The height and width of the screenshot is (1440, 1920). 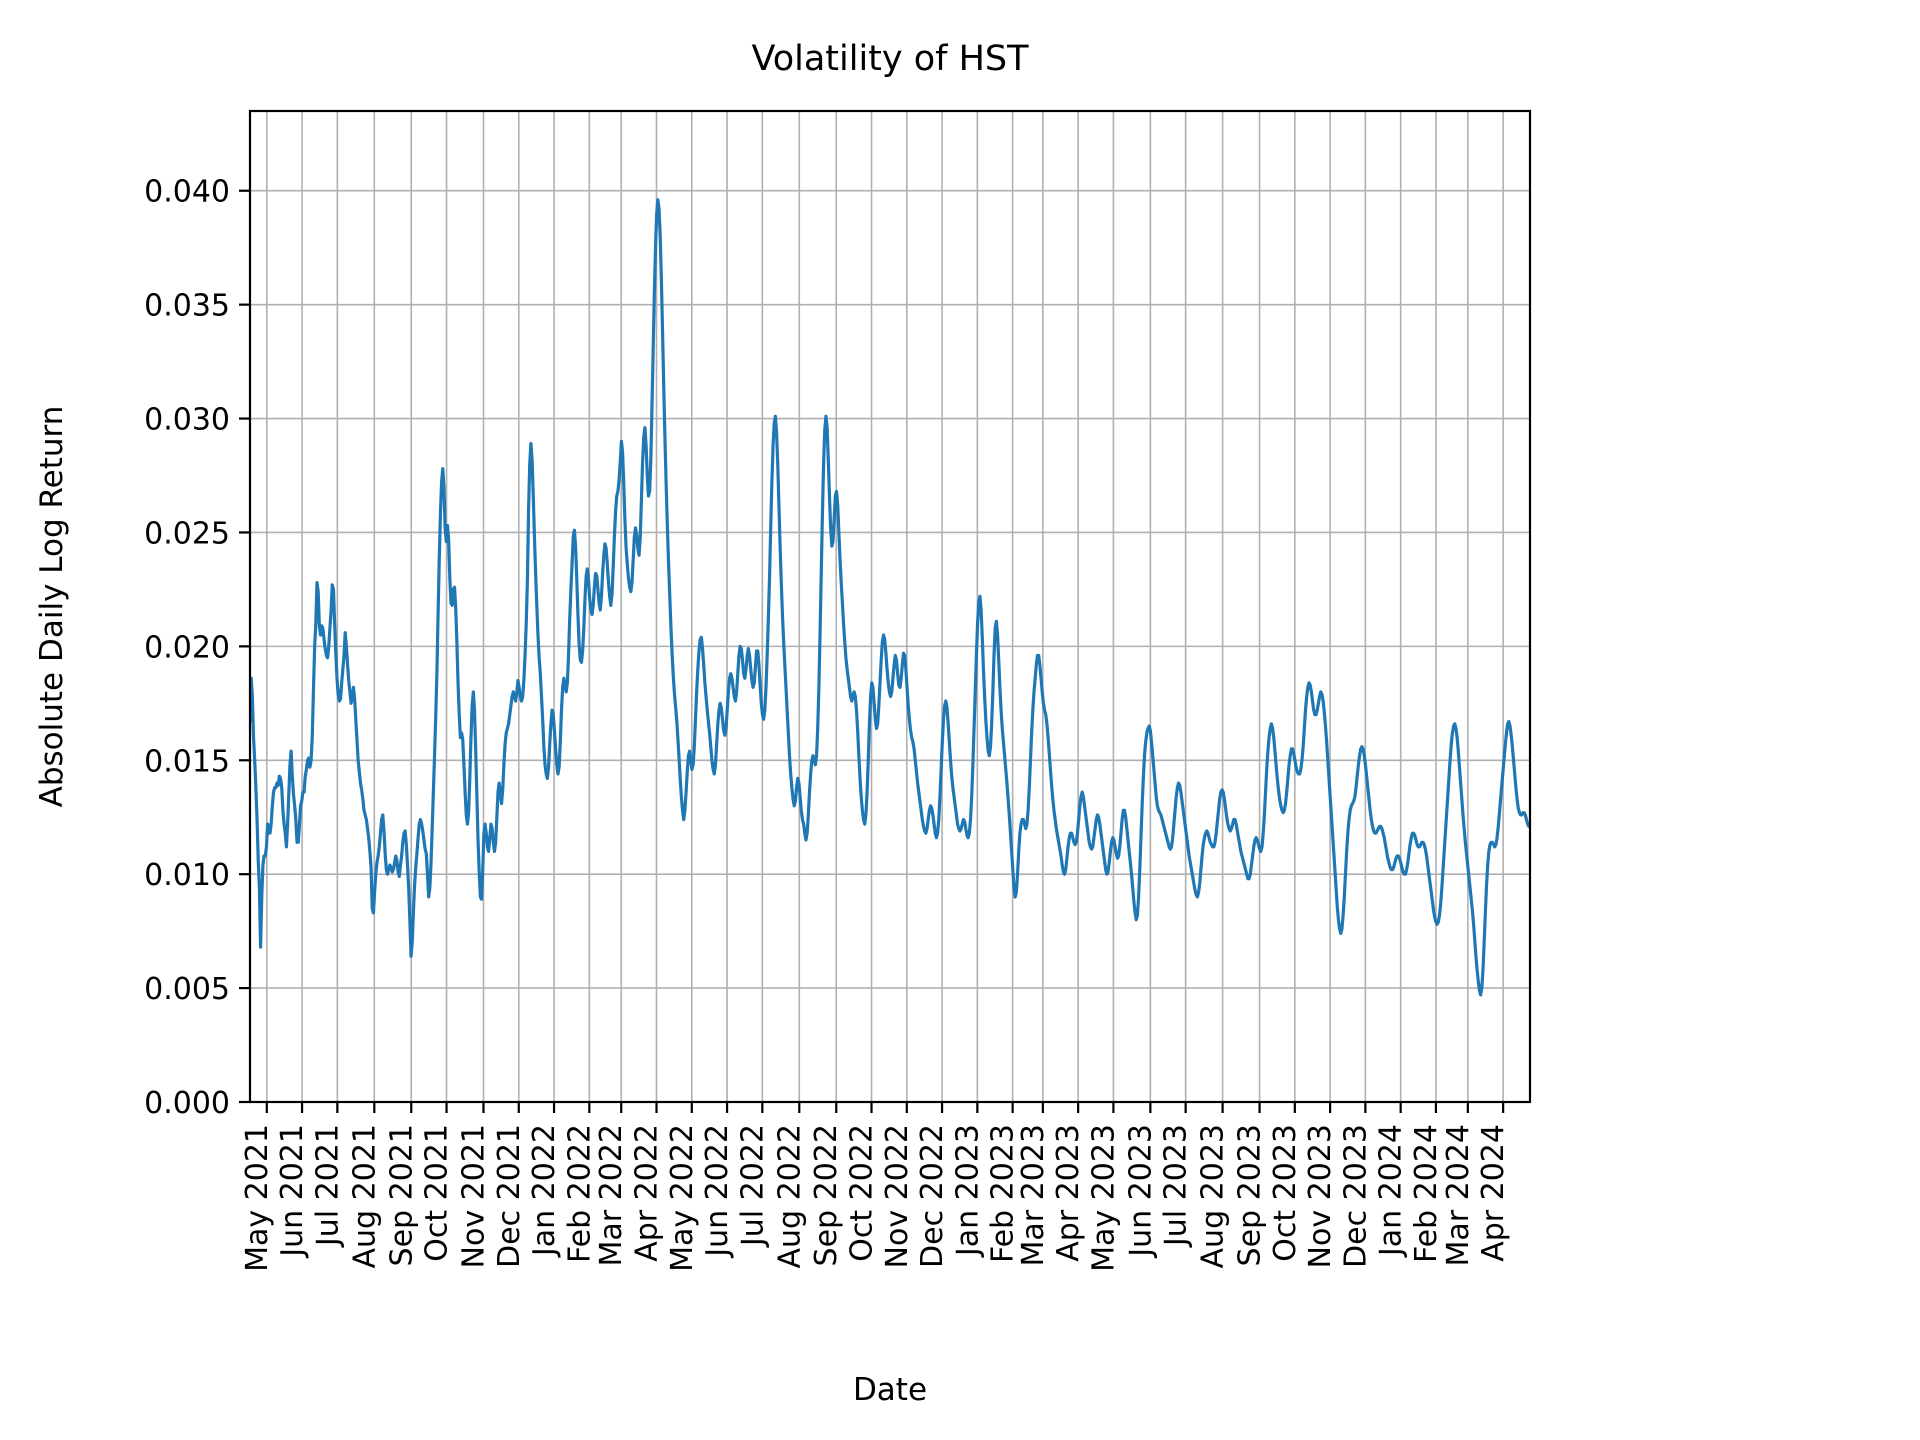 What do you see at coordinates (647, 1193) in the screenshot?
I see `x-tick-label: Apr 2022` at bounding box center [647, 1193].